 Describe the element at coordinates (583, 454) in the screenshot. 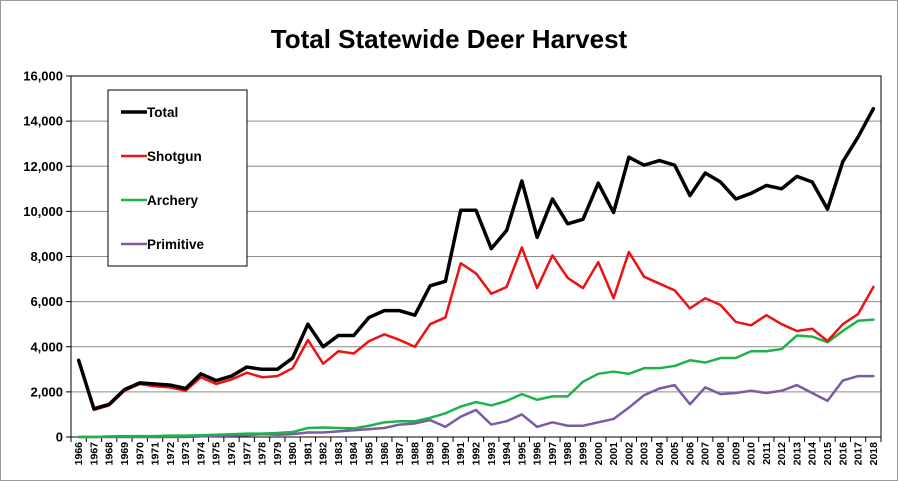

I see `x-tick-label: 1999` at that location.